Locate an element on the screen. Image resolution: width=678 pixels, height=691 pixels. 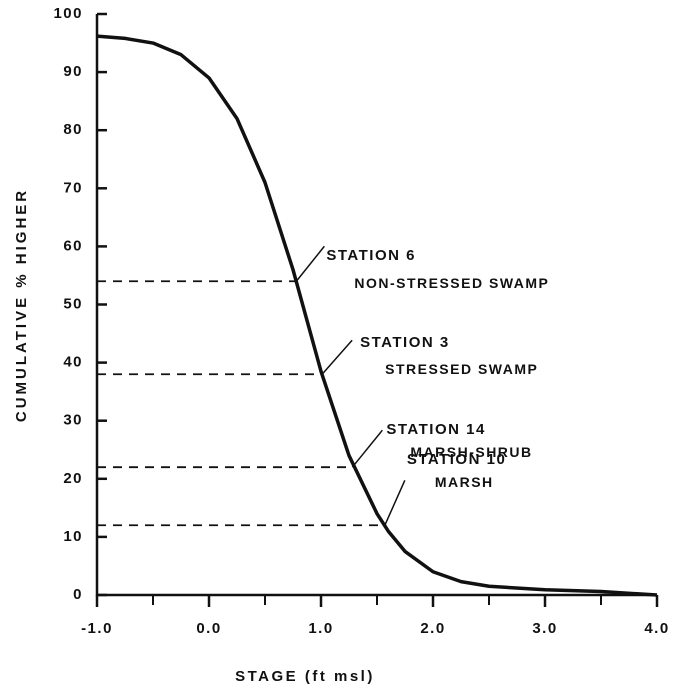
y-tick-label: 30 is located at coordinates (73, 420).